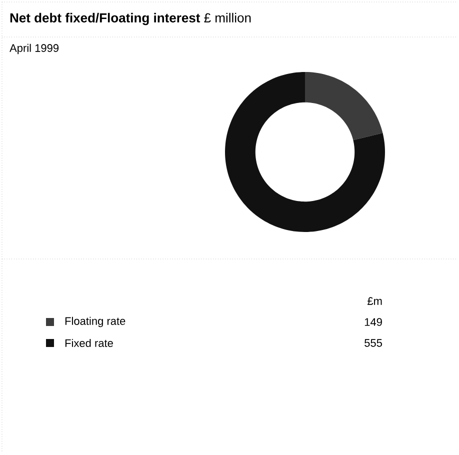 Image resolution: width=459 pixels, height=455 pixels. I want to click on data-label: 555, so click(373, 343).